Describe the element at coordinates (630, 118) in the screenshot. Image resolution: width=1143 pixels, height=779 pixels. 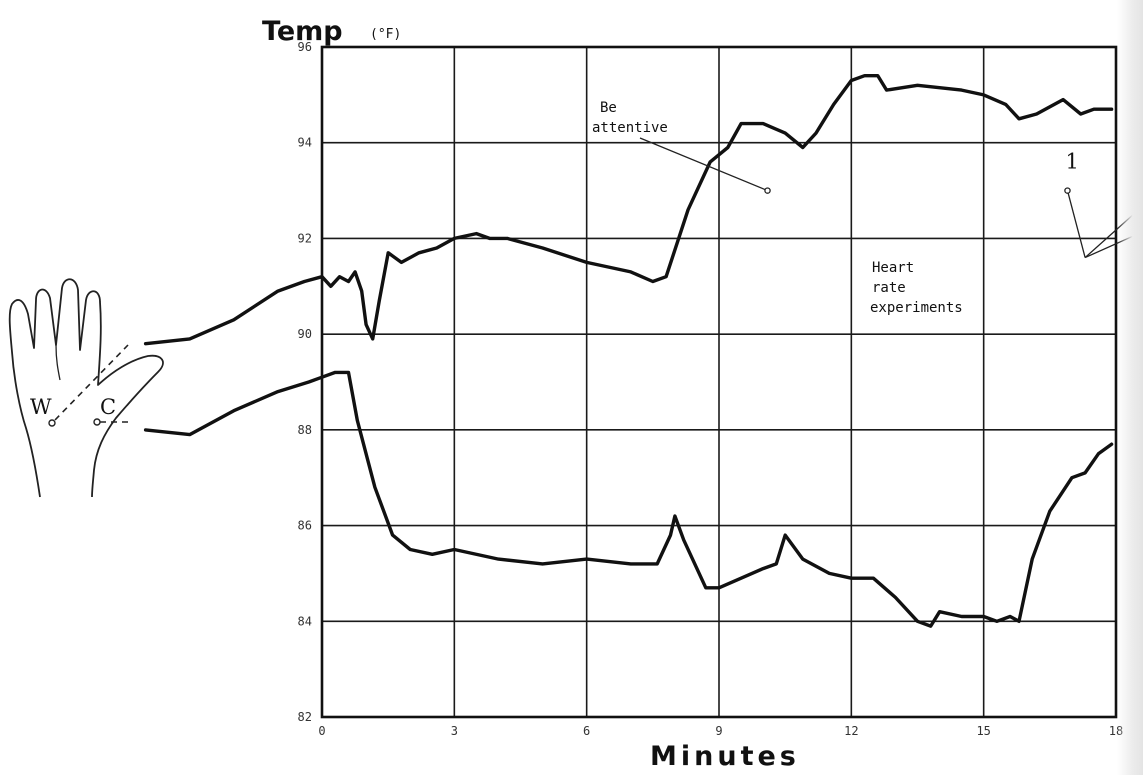
I see `annotation-be-attentive: Be attentive` at that location.